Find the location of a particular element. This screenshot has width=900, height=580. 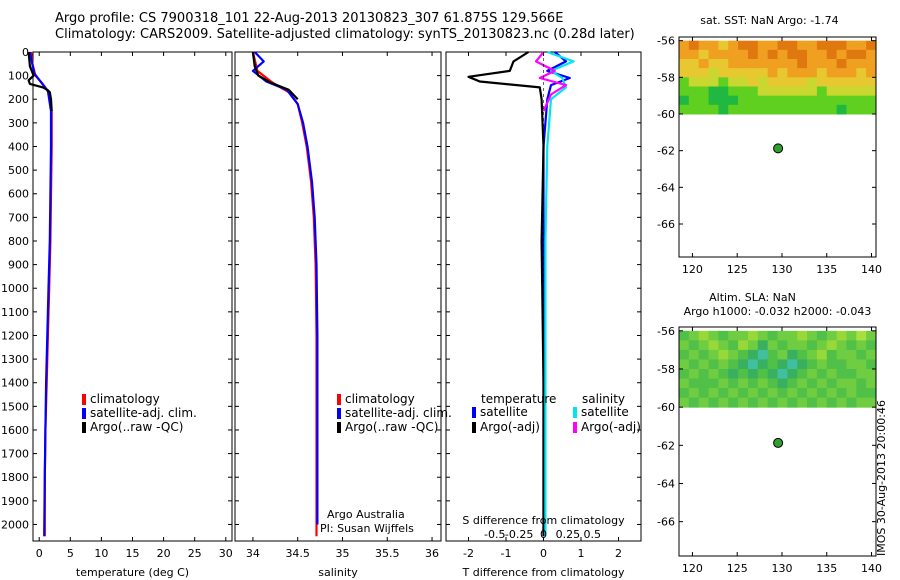

salinity-legend-entry-swatch is located at coordinates (339, 399).